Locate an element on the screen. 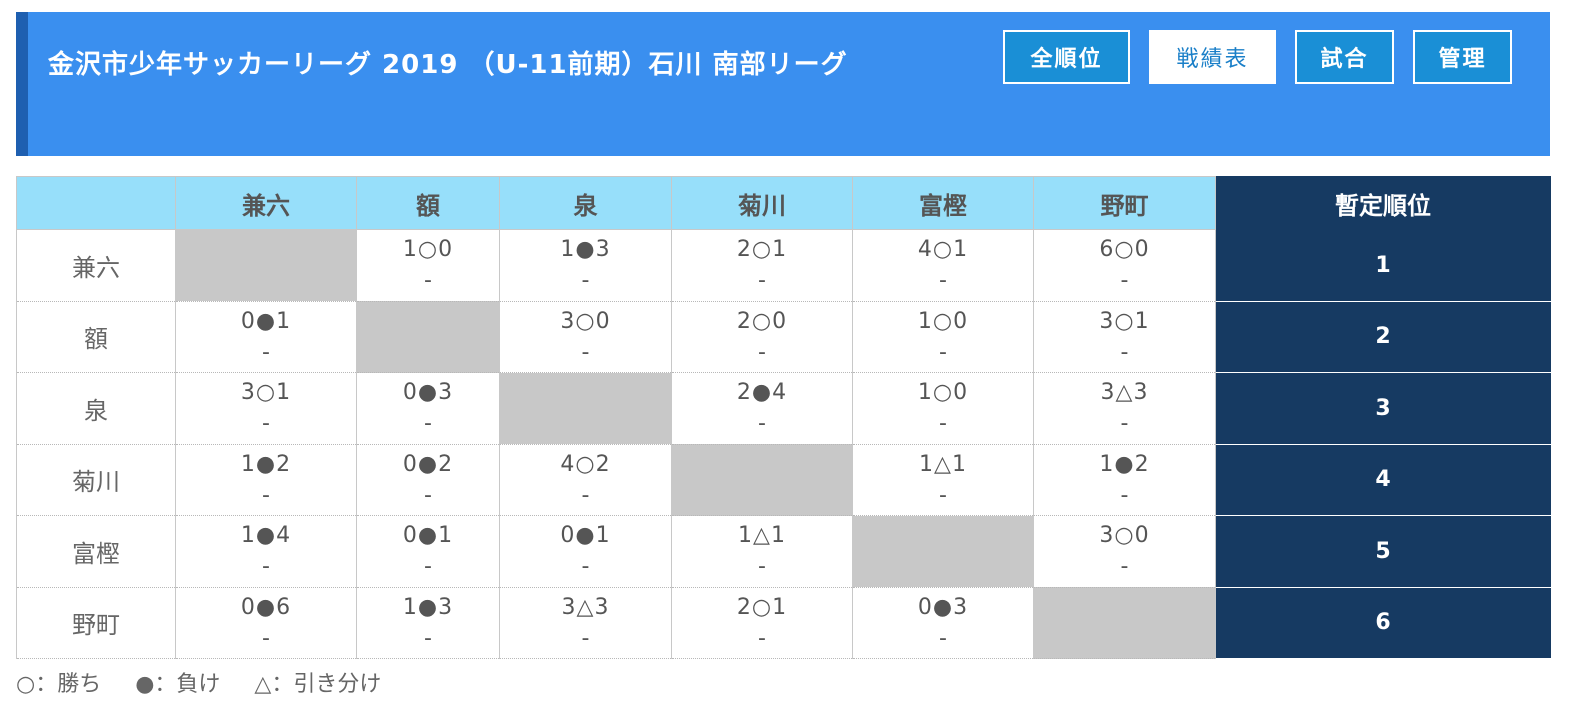  table-row: 菊川 1●2 - 0●2 - 4○2 - 1△1 - 1●2 - 4 is located at coordinates (783, 479).